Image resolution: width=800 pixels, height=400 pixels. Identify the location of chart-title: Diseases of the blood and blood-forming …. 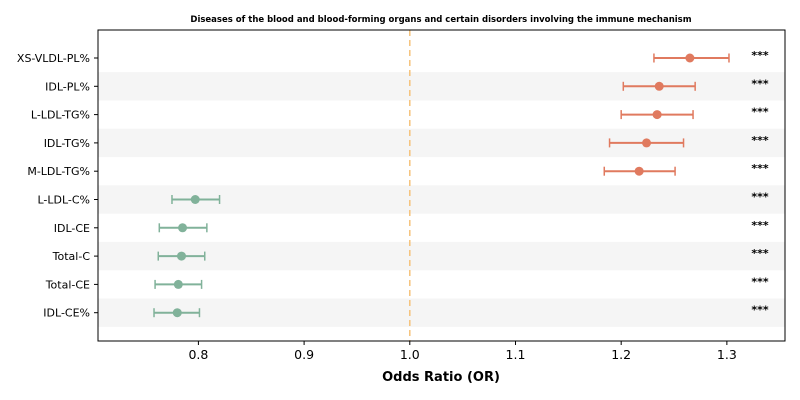
(440, 20).